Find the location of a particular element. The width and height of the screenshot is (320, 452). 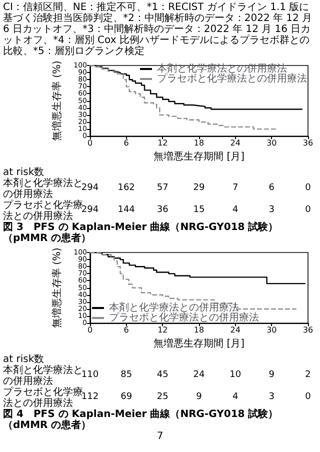

text: 24 is located at coordinates (199, 375).